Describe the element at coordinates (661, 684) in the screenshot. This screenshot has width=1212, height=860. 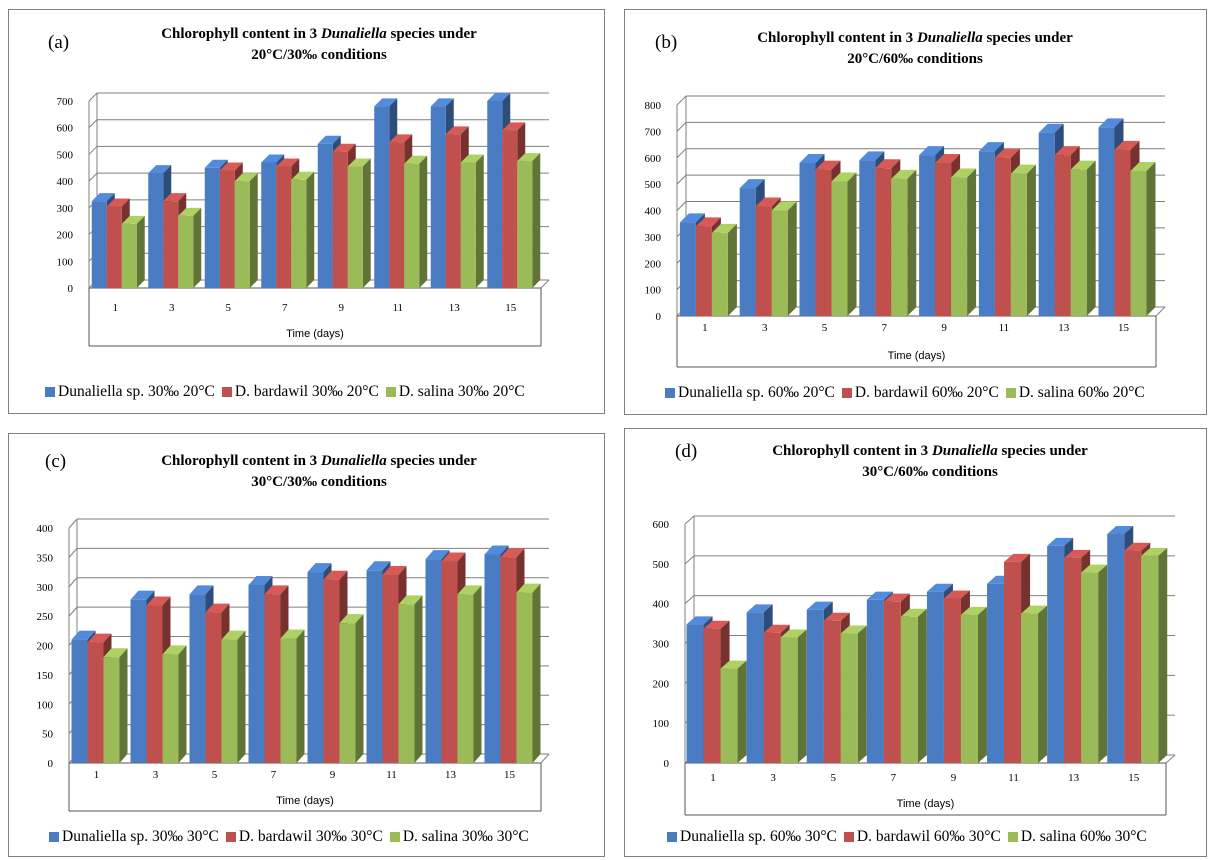
I see `y-tick-label: 200` at that location.